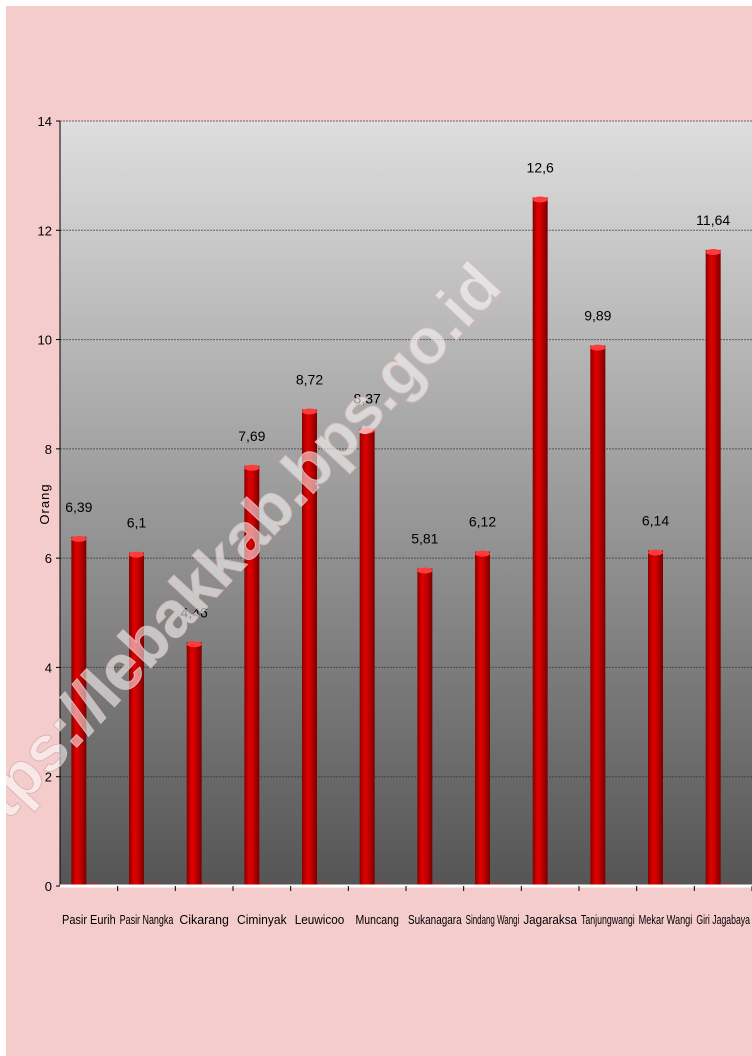 The width and height of the screenshot is (752, 1056). What do you see at coordinates (309, 380) in the screenshot?
I see `data-label: 8,72` at bounding box center [309, 380].